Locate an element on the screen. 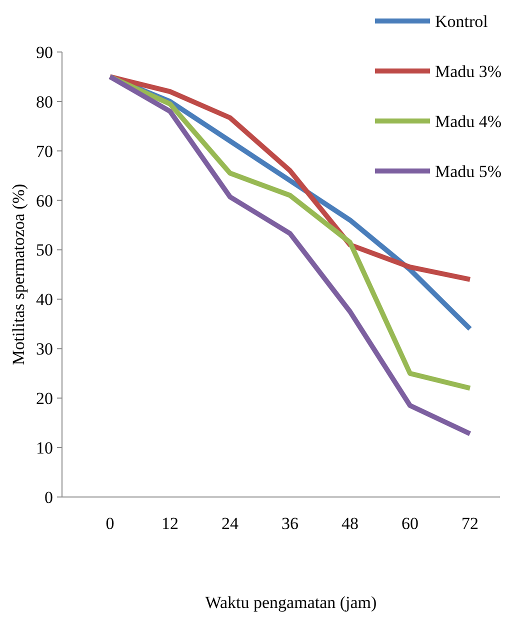  y-tick-label: 0 is located at coordinates (48, 497).